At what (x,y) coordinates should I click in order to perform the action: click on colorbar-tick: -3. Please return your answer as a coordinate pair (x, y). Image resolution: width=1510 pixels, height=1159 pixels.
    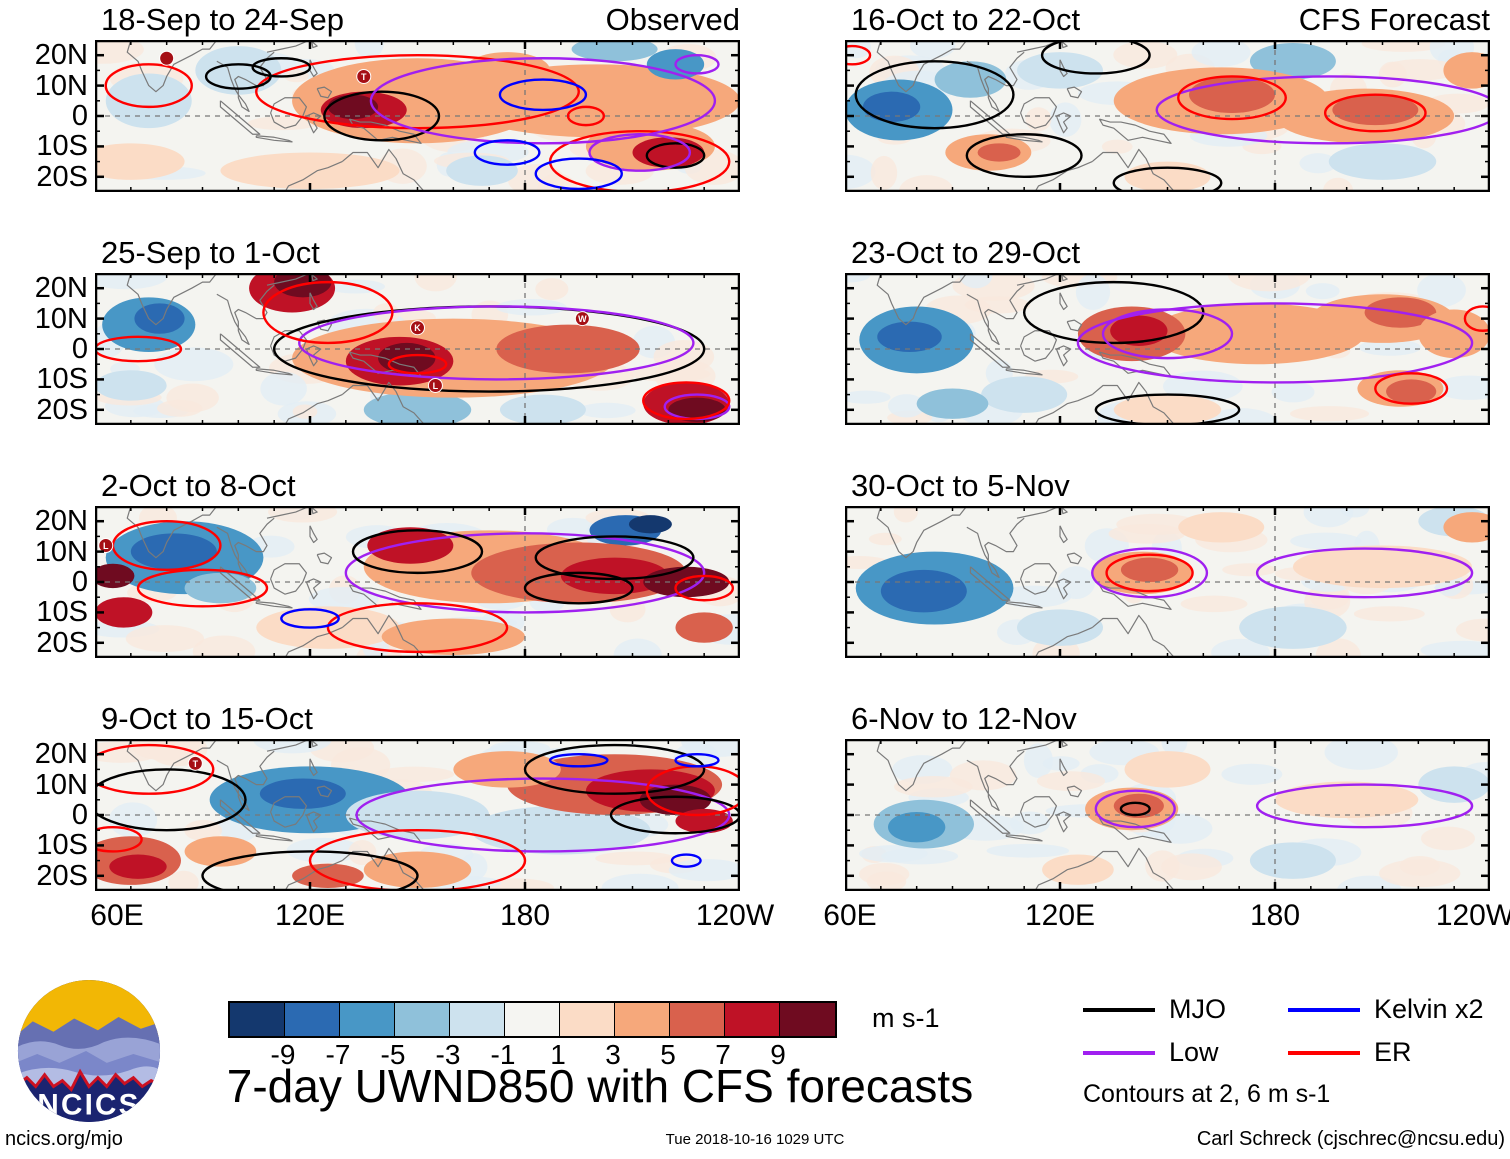
    Looking at the image, I should click on (448, 1054).